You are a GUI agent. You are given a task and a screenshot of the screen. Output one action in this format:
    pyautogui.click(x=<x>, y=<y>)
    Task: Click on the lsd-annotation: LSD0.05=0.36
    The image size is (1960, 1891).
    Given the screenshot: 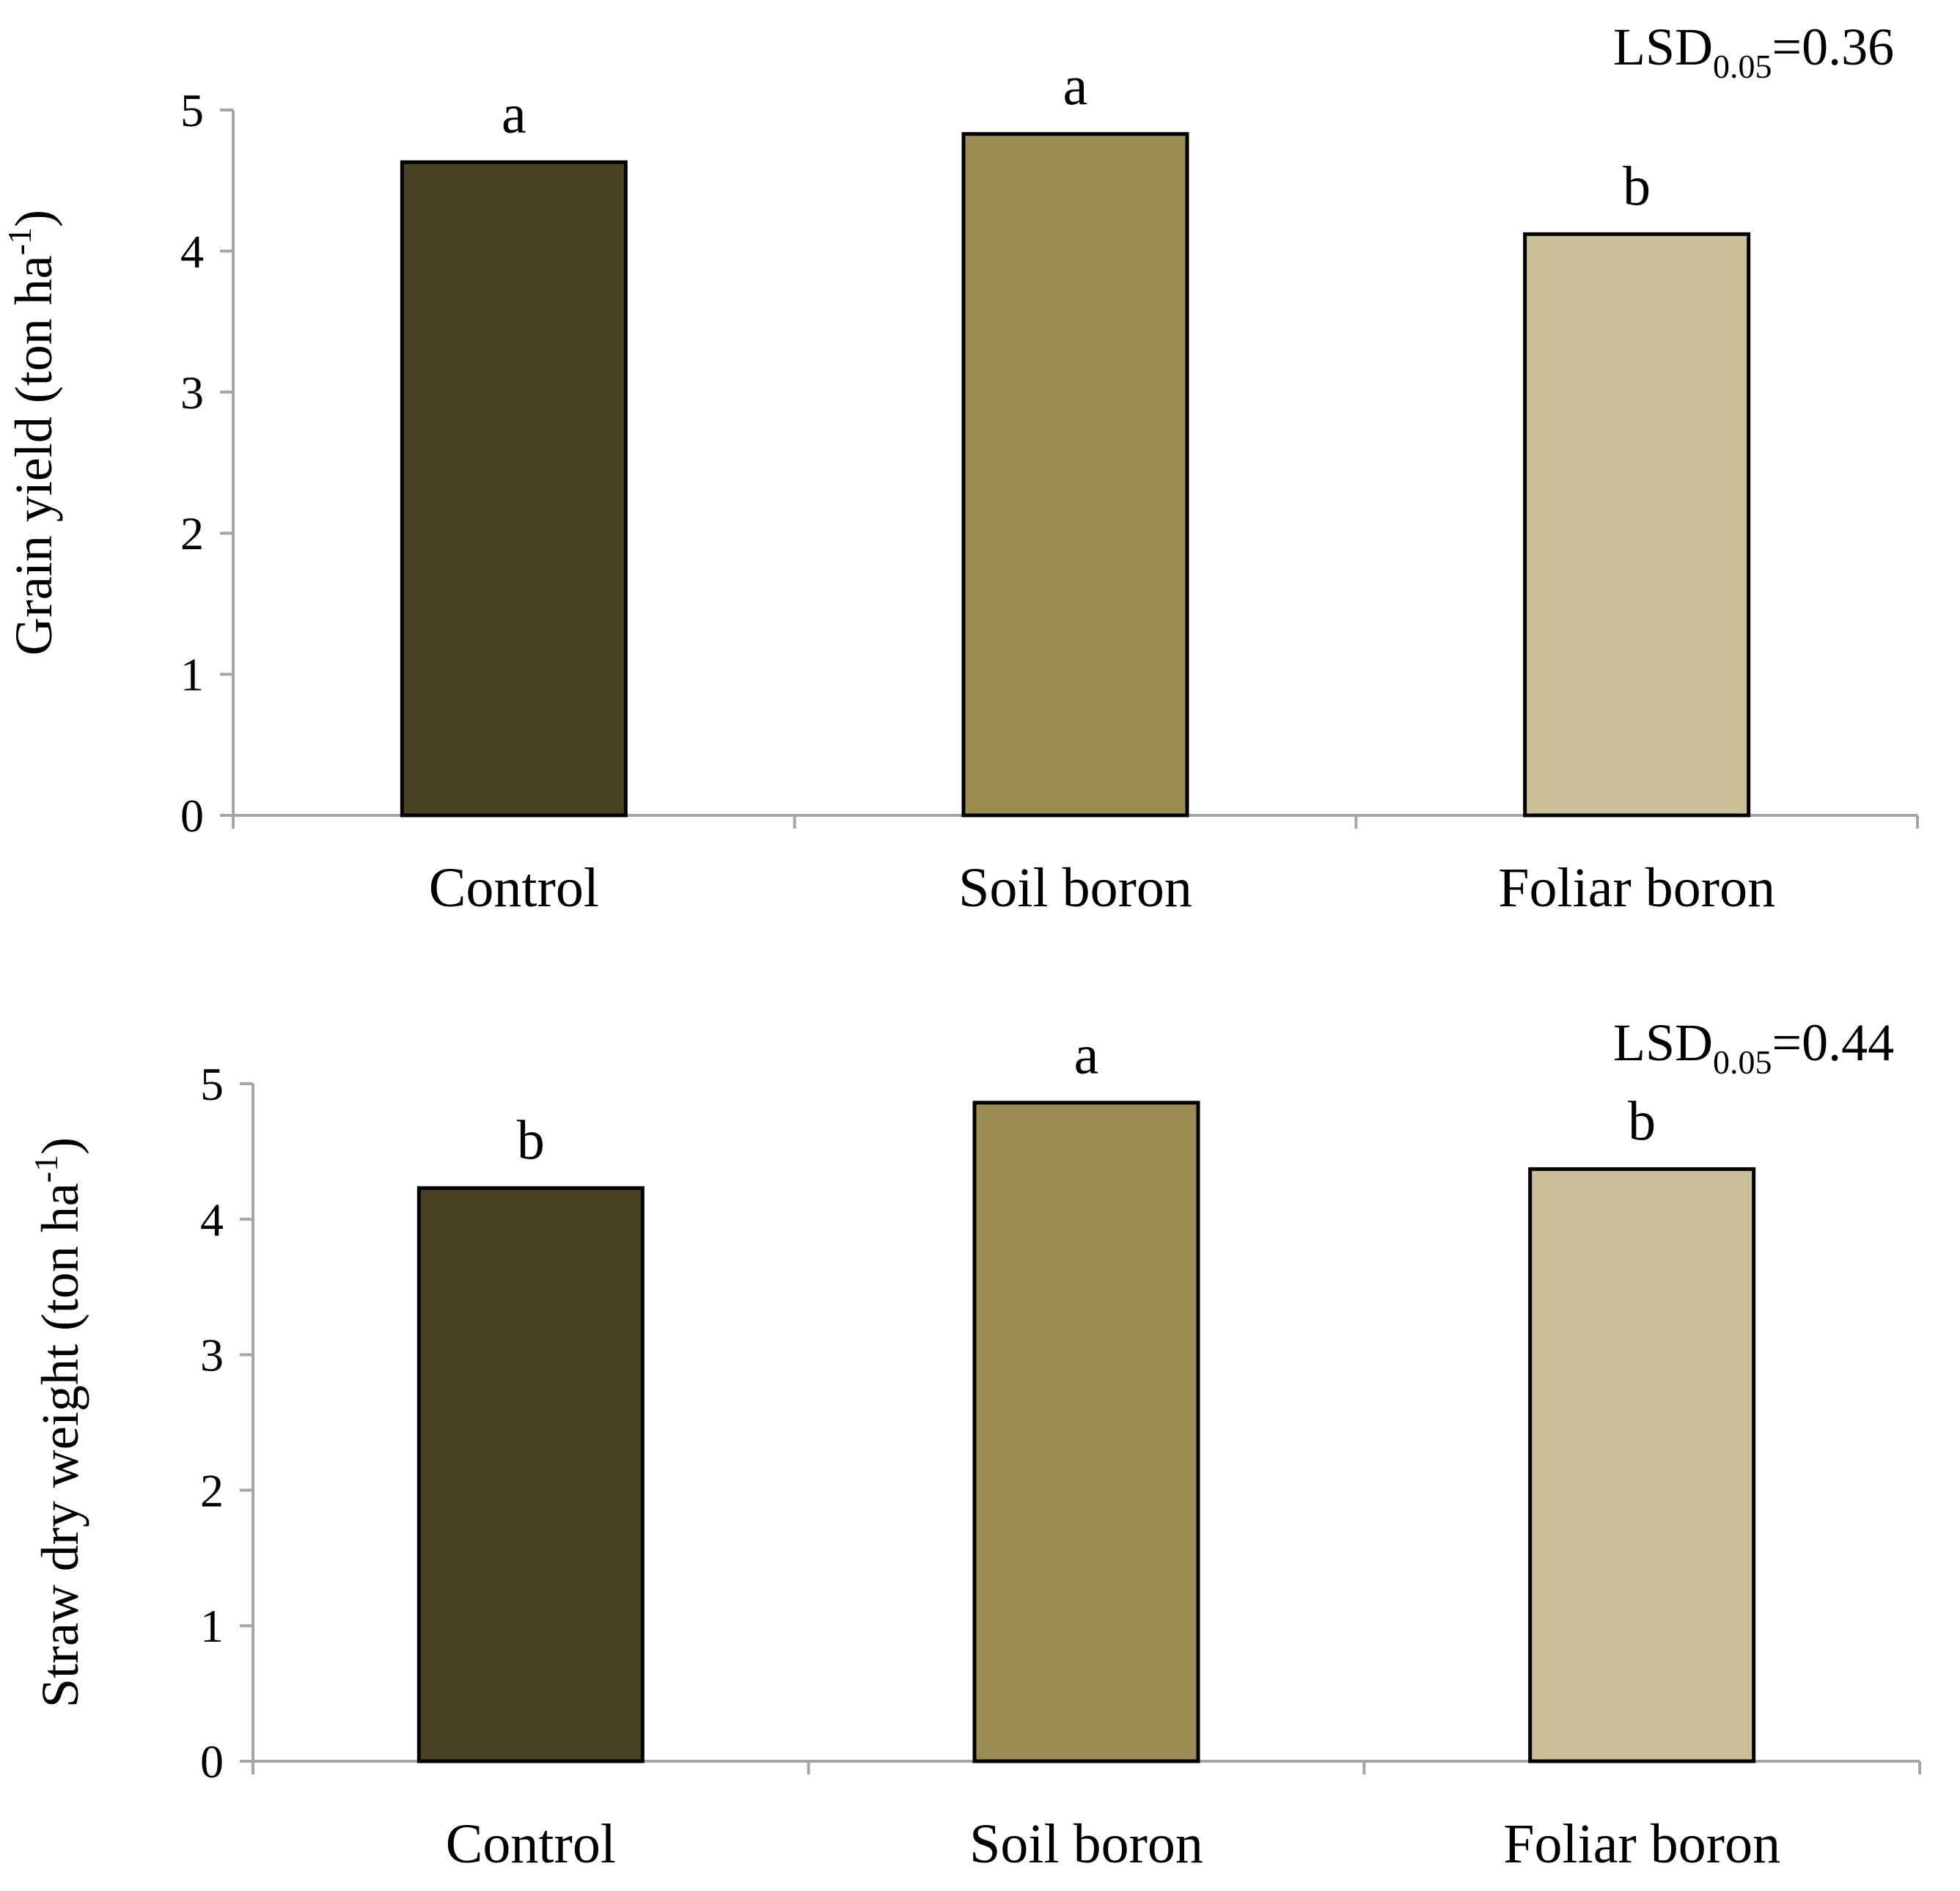 What is the action you would take?
    pyautogui.click(x=1753, y=51)
    